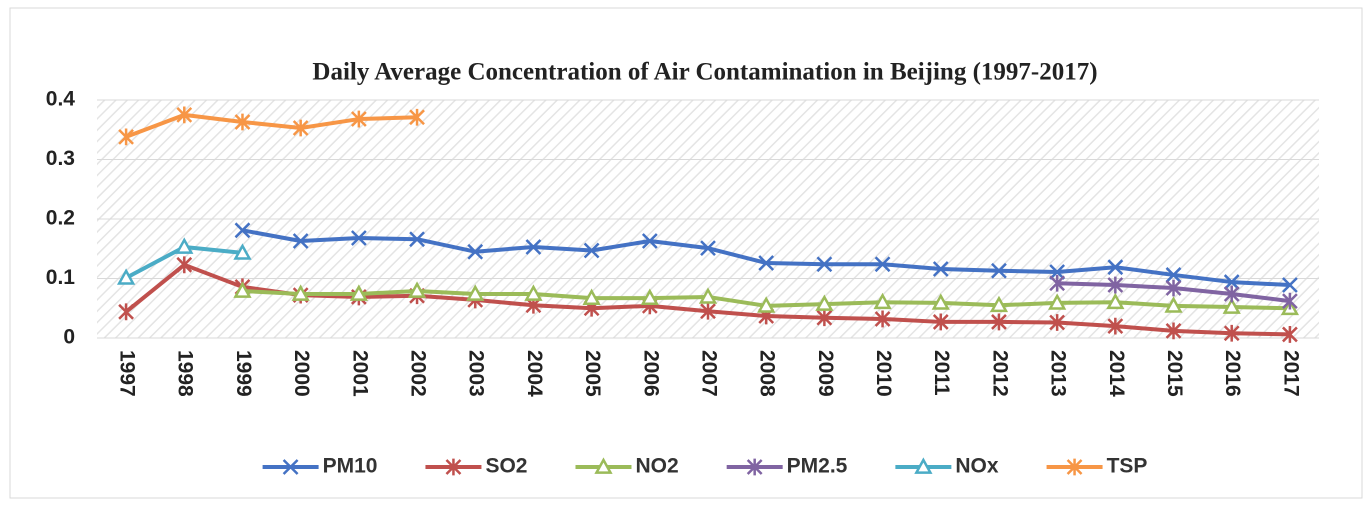 The width and height of the screenshot is (1370, 505). What do you see at coordinates (1290, 373) in the screenshot?
I see `x-tick-label: 2017` at bounding box center [1290, 373].